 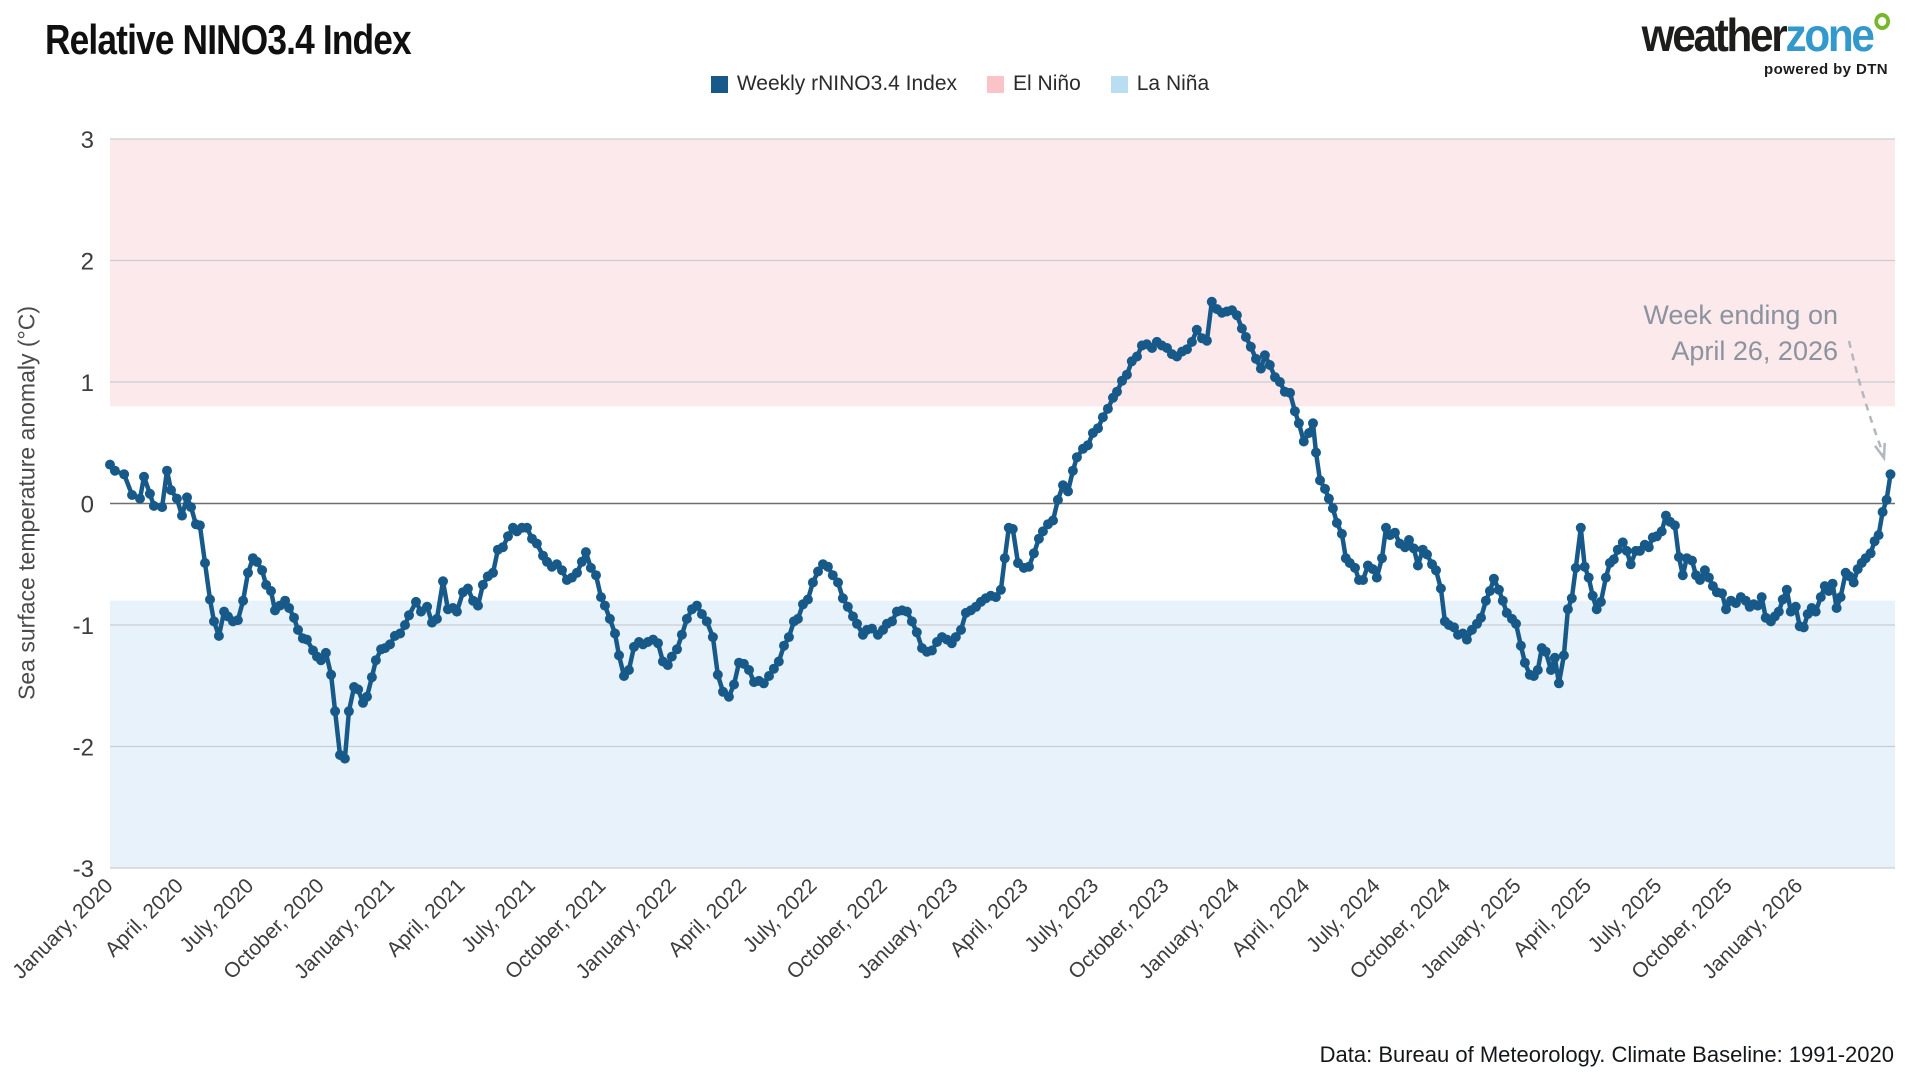 I want to click on x-tick-label: January, 2020, so click(x=62, y=928).